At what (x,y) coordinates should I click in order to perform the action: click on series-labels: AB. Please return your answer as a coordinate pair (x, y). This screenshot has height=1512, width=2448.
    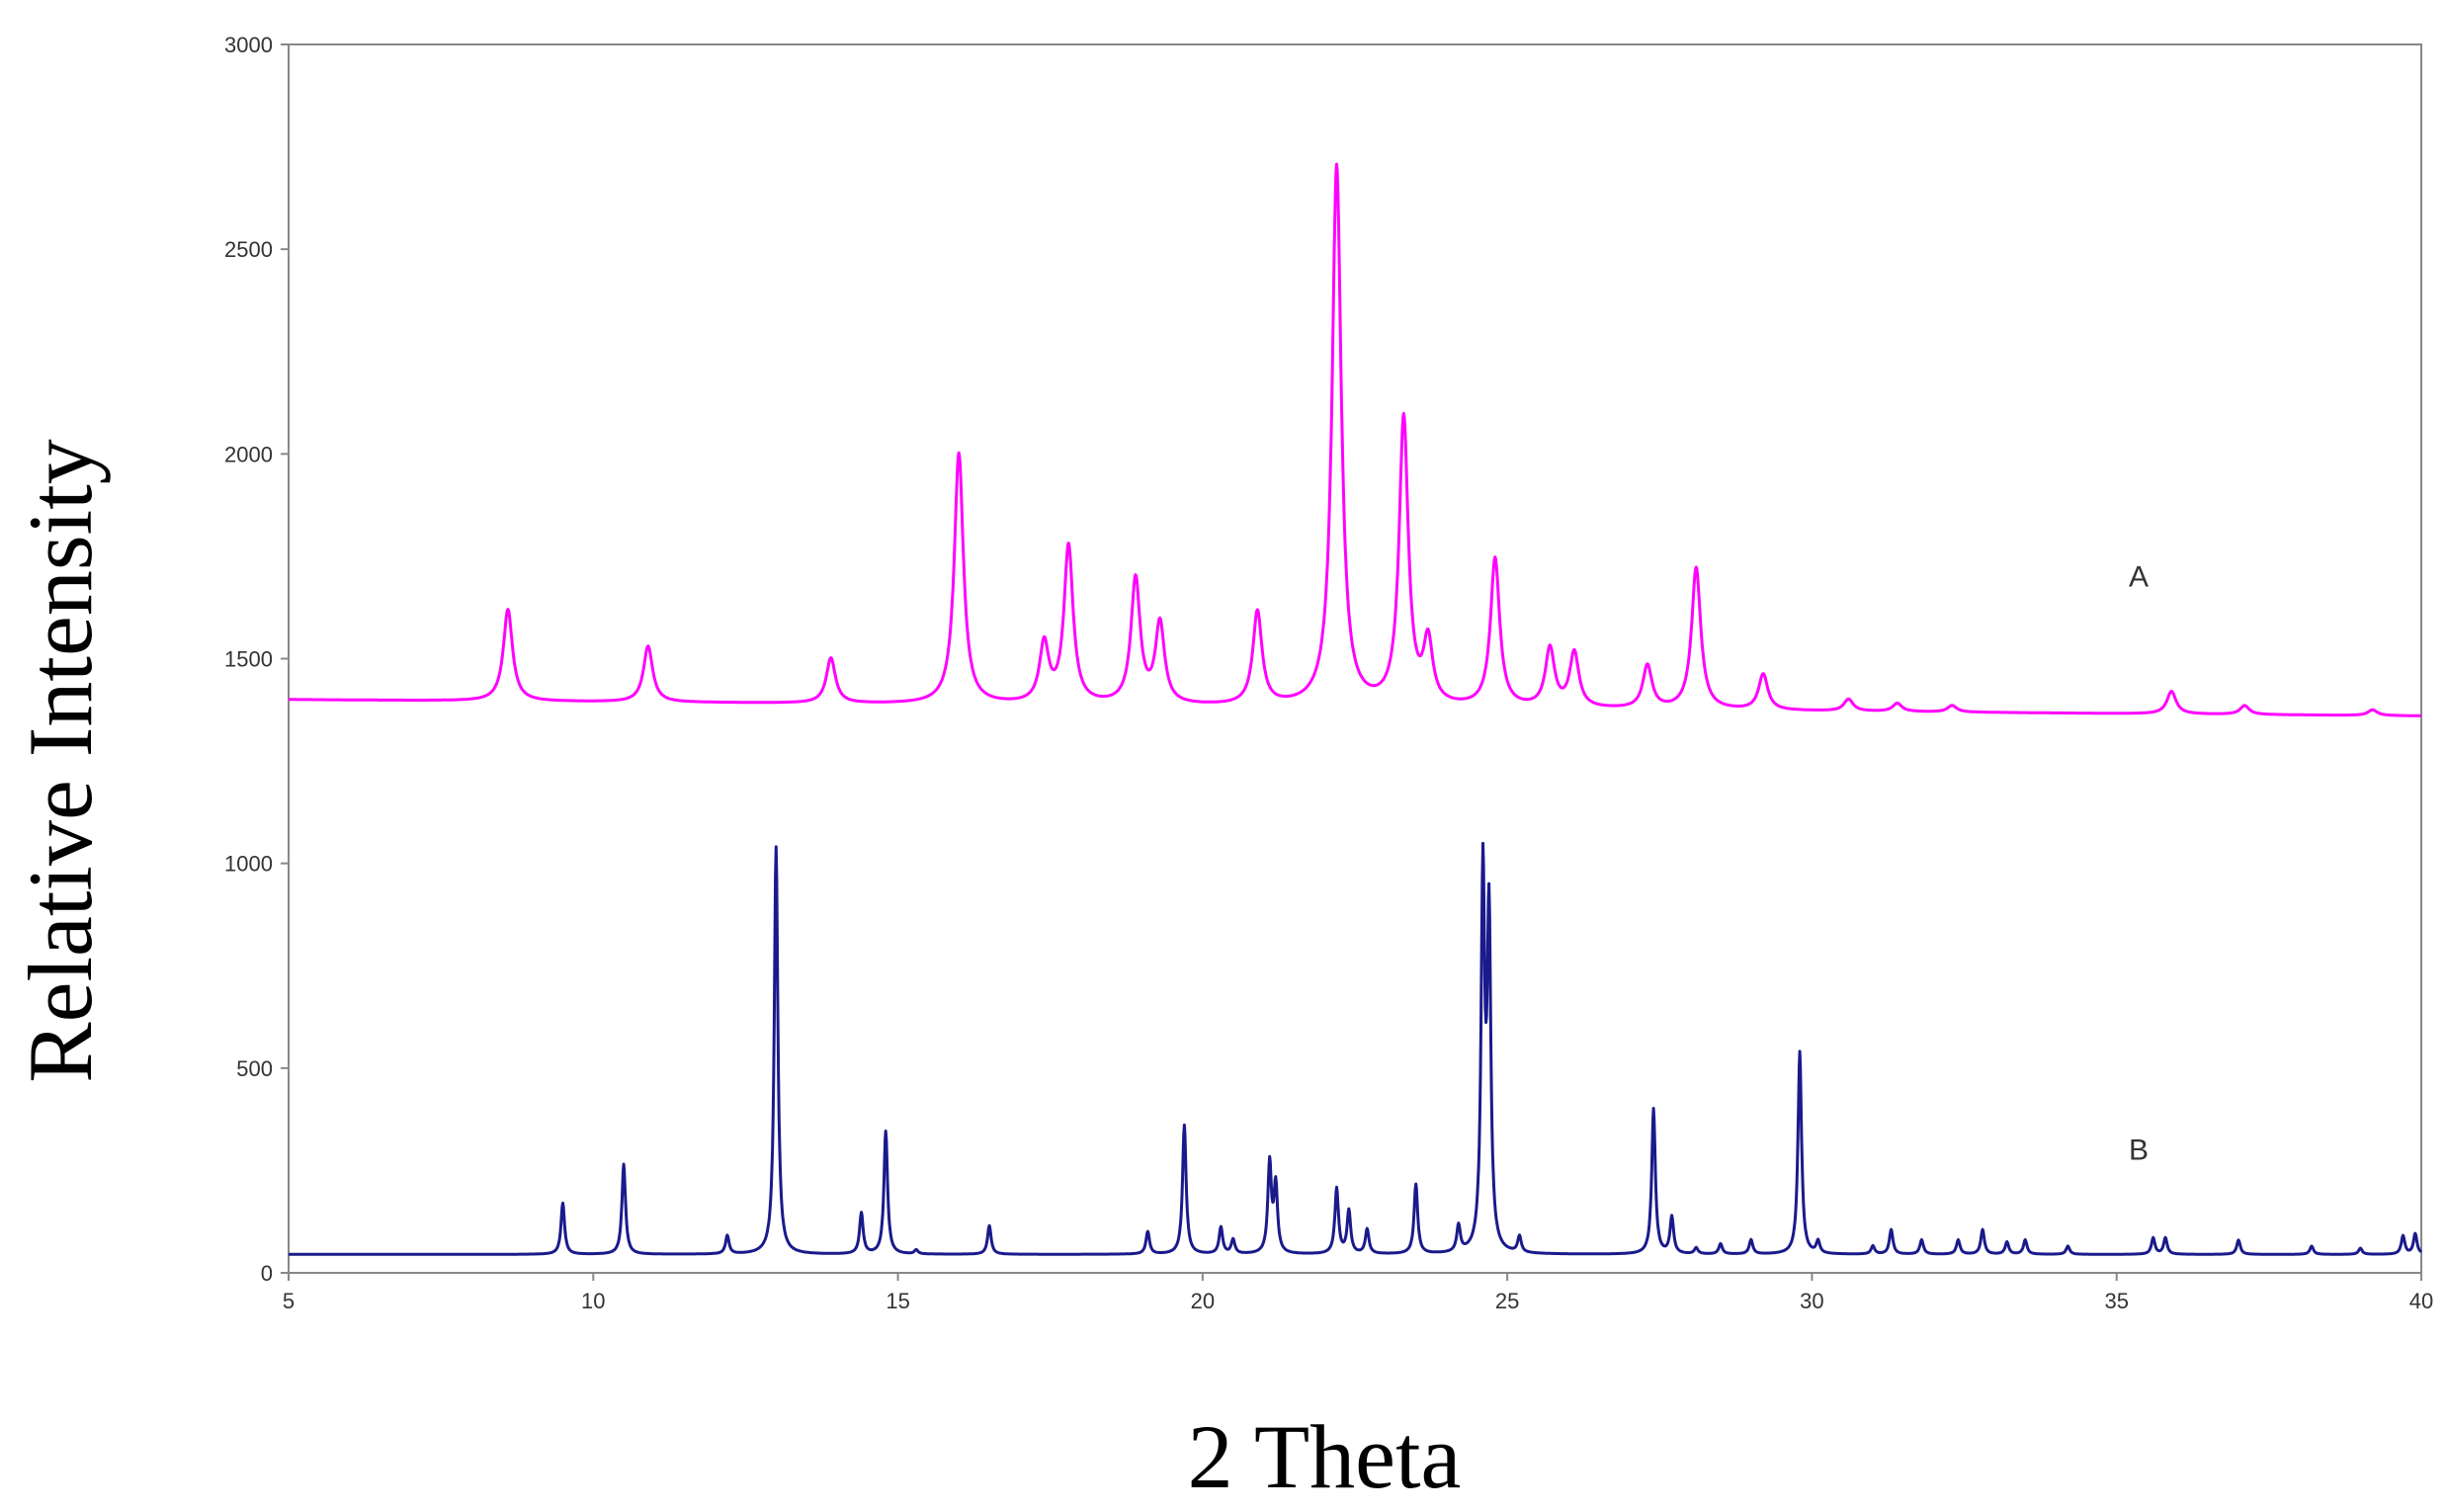
    Looking at the image, I should click on (2139, 864).